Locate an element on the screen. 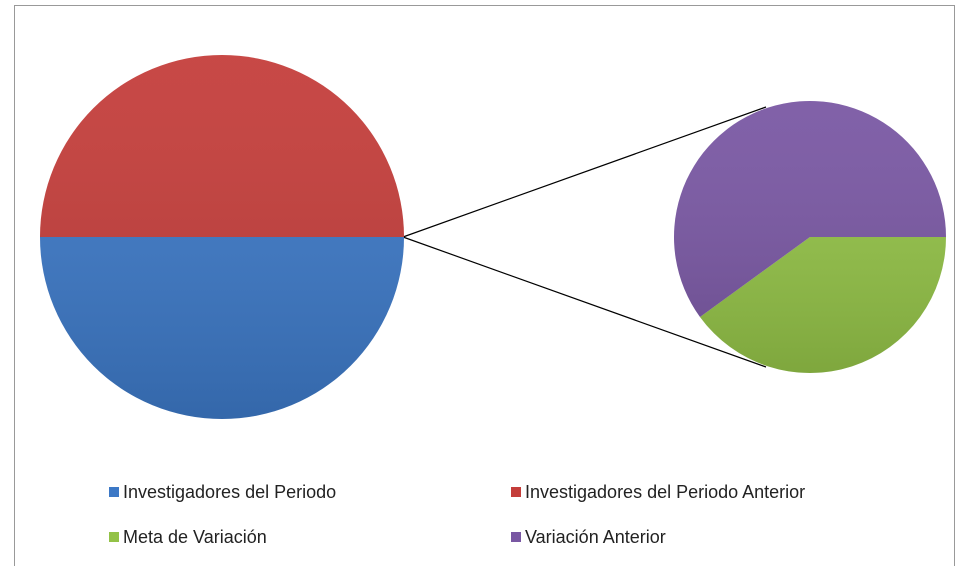  legend-label: Investigadores del Periodo is located at coordinates (229, 492).